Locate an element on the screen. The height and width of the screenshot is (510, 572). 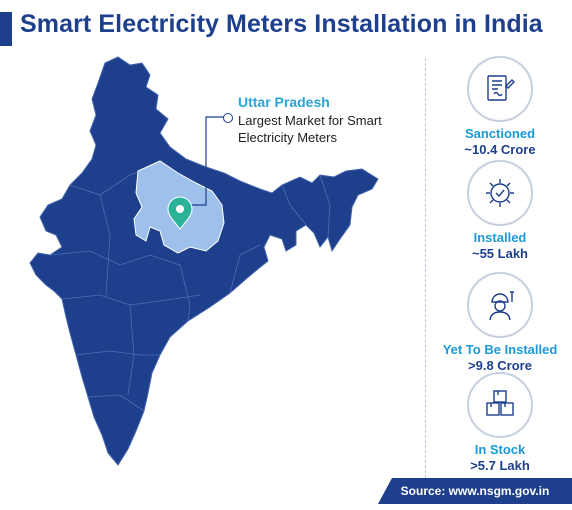
stat-label: Yet To Be Installed is located at coordinates (500, 349).